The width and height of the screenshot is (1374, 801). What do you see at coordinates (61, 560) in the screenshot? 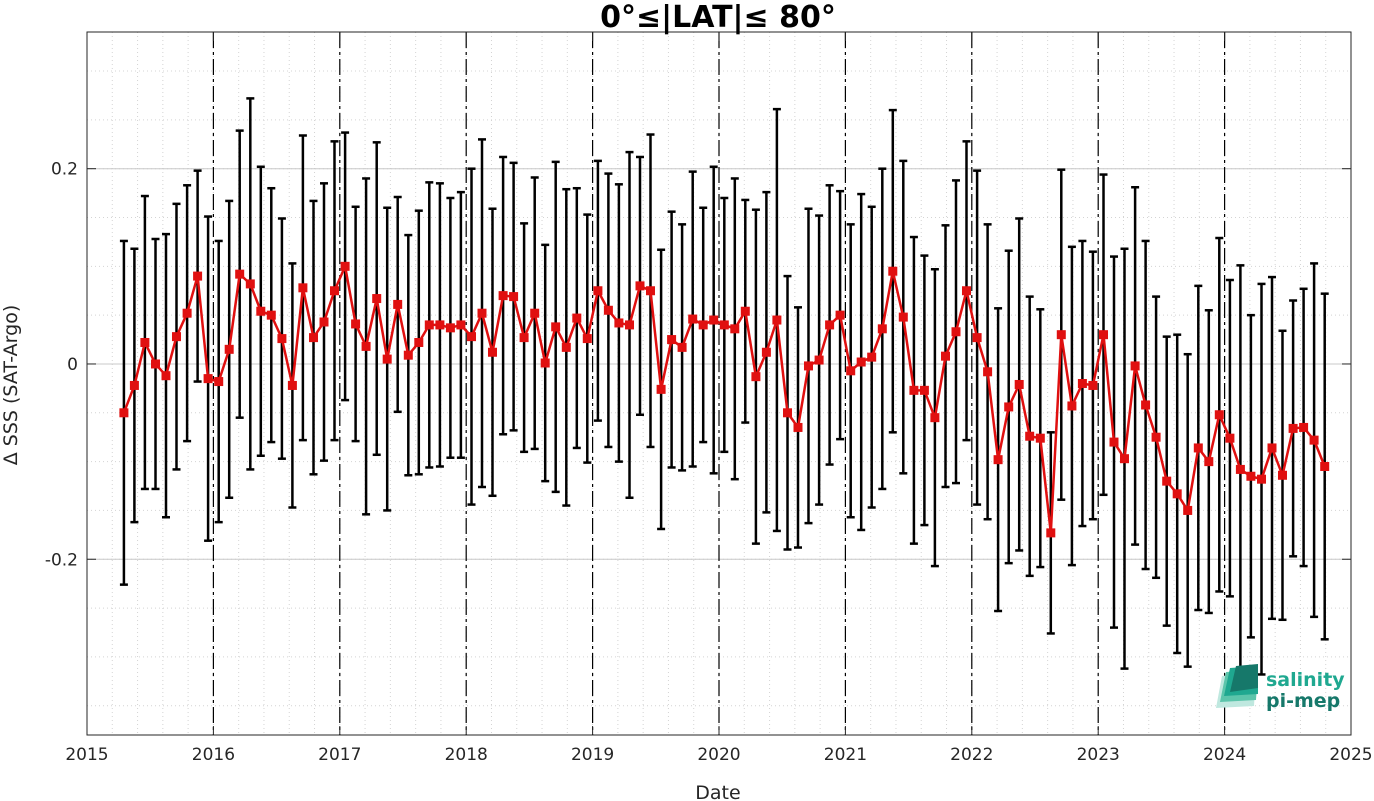
I see `y-tick-label: -0.2` at bounding box center [61, 560].